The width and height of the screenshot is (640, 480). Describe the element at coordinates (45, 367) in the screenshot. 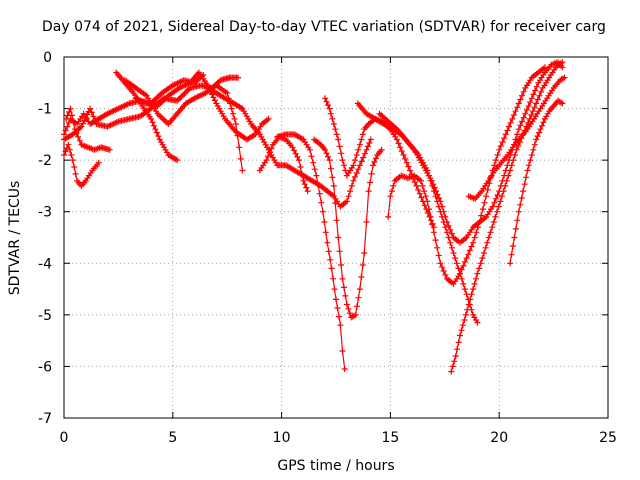

I see `y-tick-label: -6` at that location.